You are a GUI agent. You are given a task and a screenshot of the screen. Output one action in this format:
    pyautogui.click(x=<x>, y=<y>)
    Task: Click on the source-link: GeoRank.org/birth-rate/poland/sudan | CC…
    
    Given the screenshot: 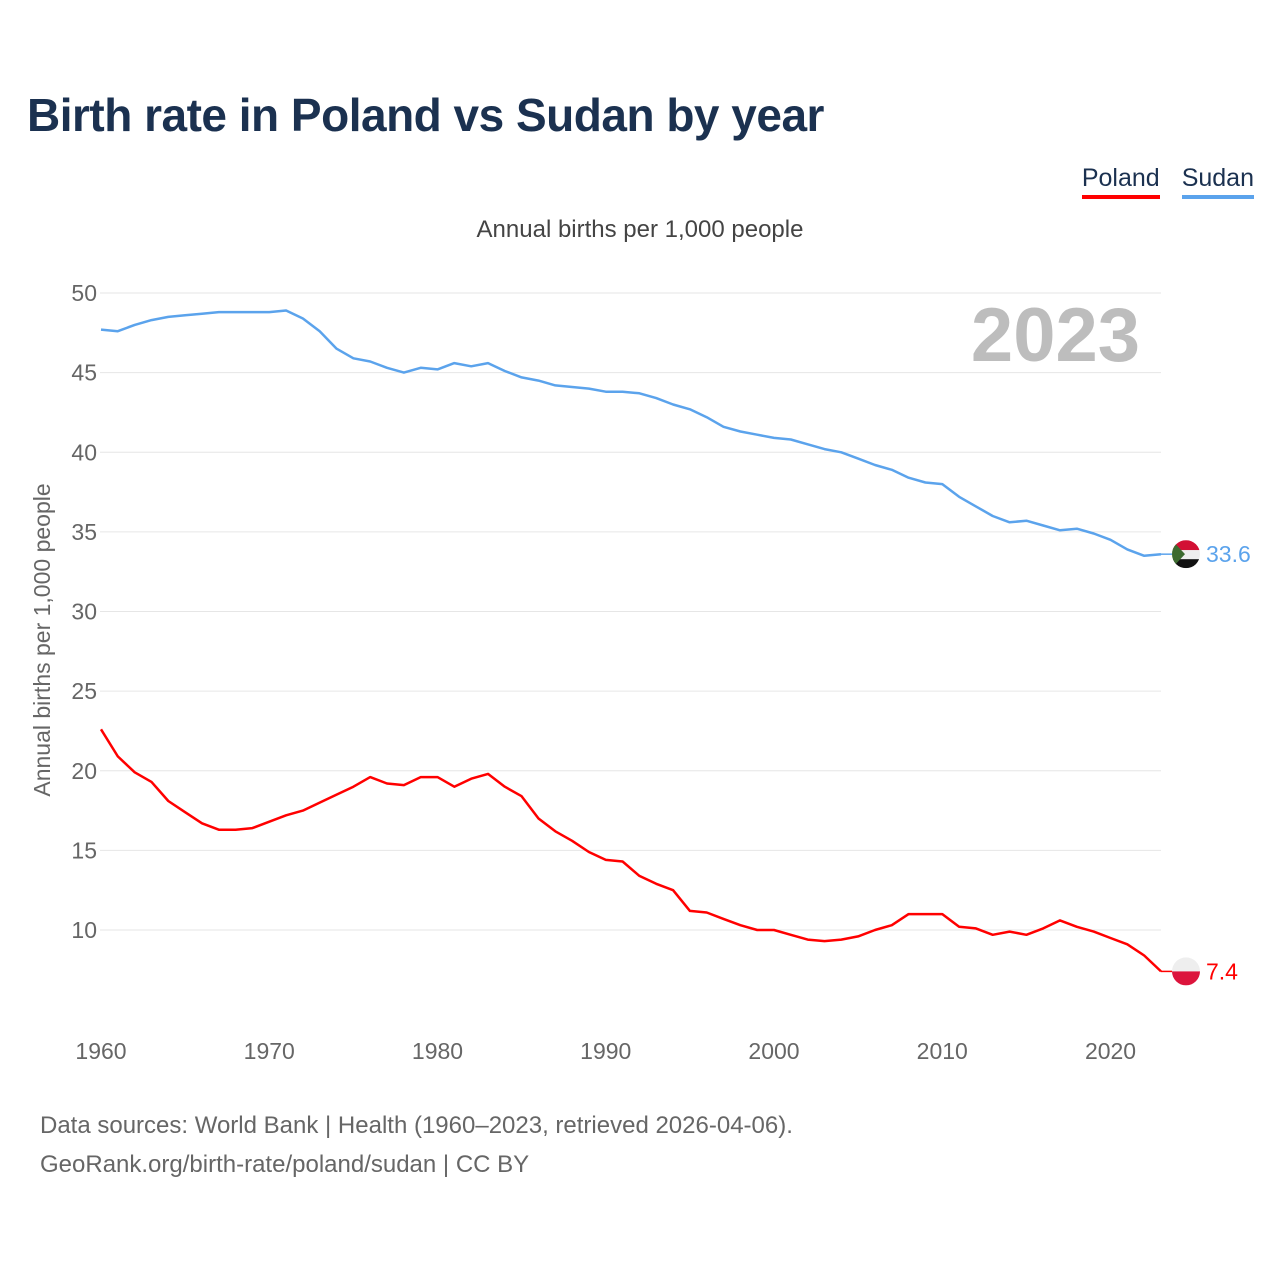 What is the action you would take?
    pyautogui.click(x=285, y=1164)
    